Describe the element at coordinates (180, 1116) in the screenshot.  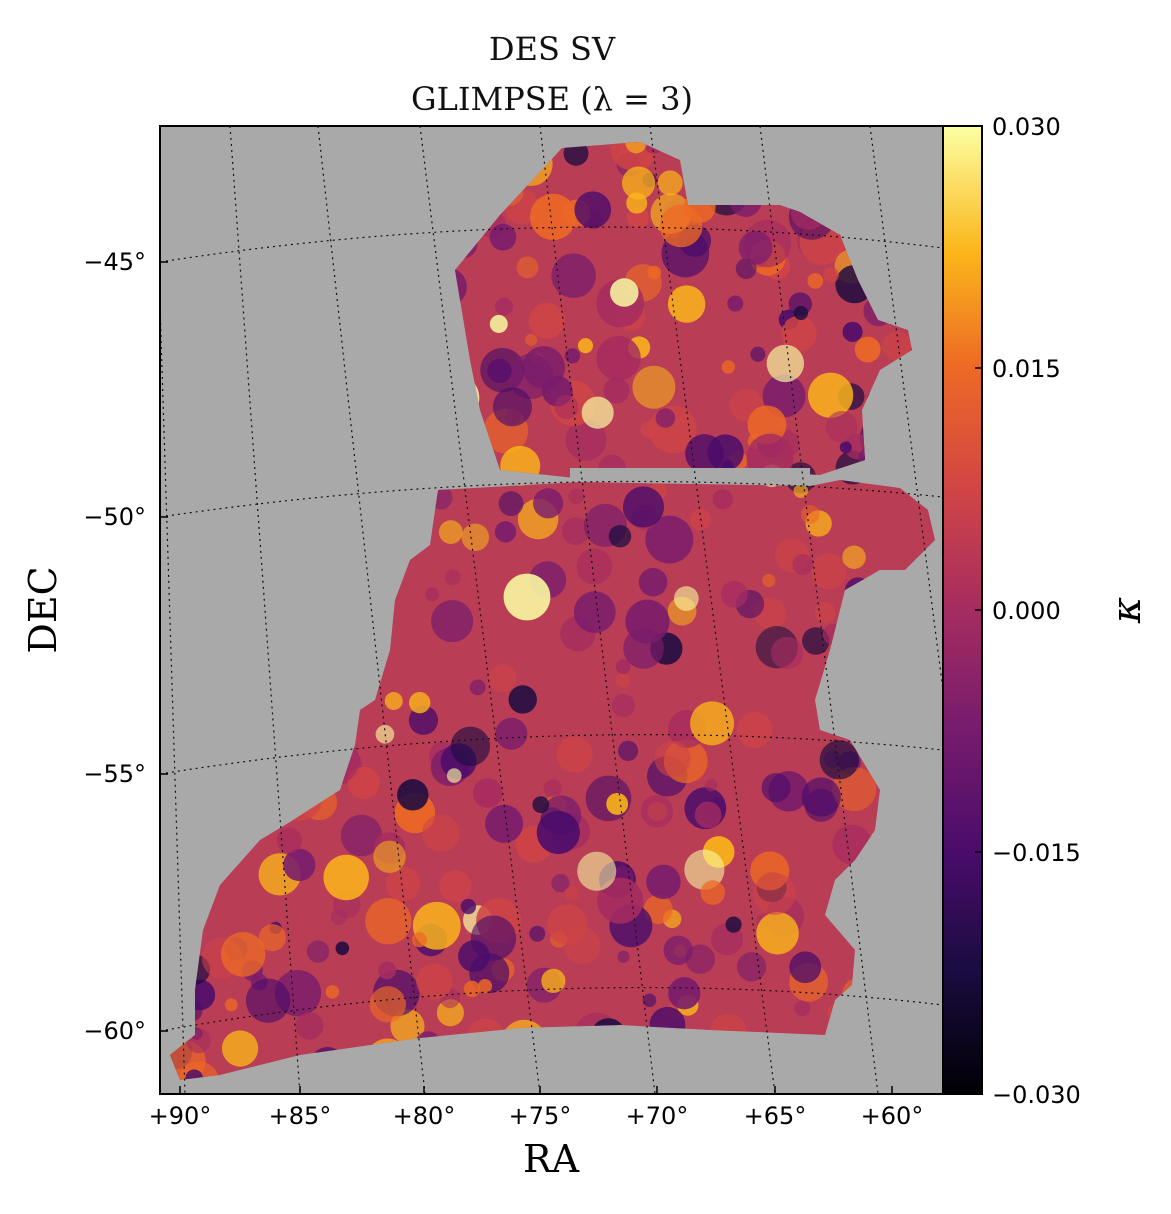
I see `x-tick-label: +90°` at that location.